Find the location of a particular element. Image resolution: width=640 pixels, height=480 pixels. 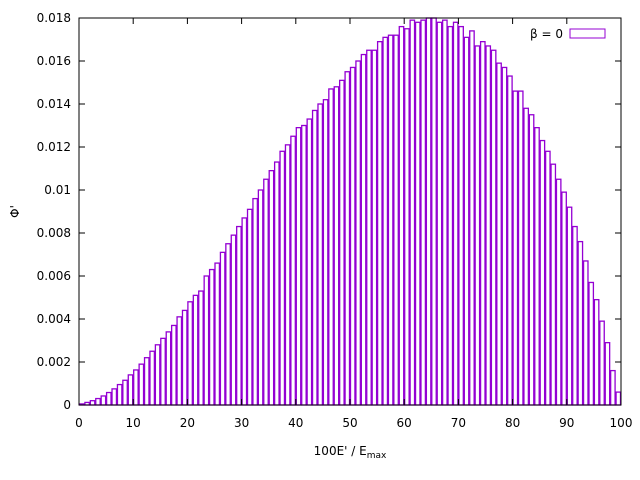

y-tick-label: 0.014 is located at coordinates (54, 104).